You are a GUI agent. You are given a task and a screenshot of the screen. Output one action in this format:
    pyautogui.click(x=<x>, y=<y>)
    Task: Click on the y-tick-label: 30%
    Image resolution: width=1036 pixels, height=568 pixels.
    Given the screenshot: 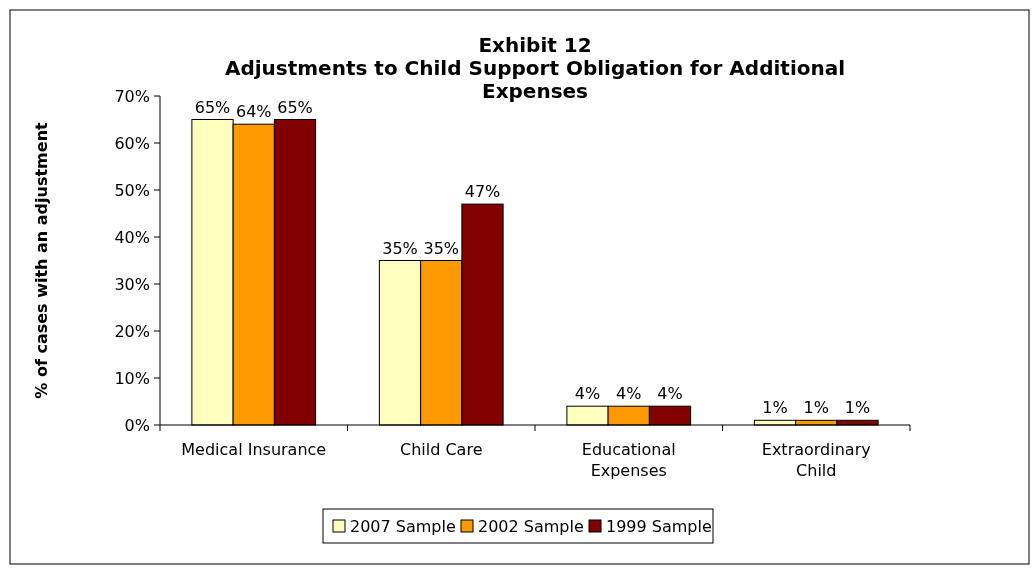 What is the action you would take?
    pyautogui.click(x=132, y=284)
    